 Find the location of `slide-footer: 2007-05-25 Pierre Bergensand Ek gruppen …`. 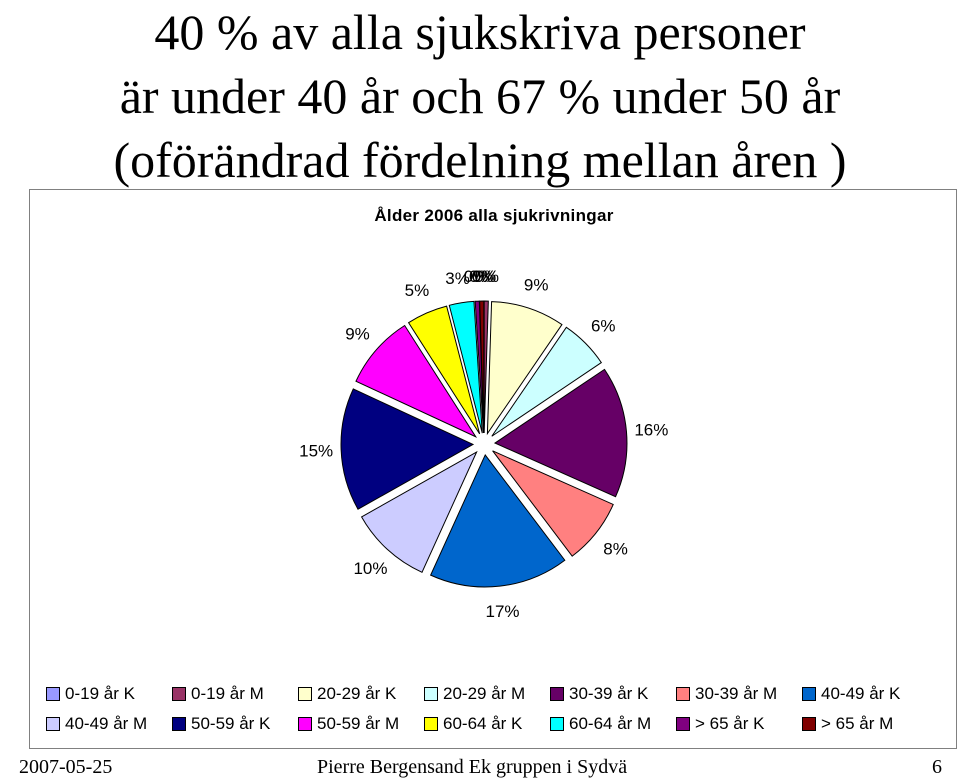

slide-footer: 2007-05-25 Pierre Bergensand Ek gruppen … is located at coordinates (480, 765).